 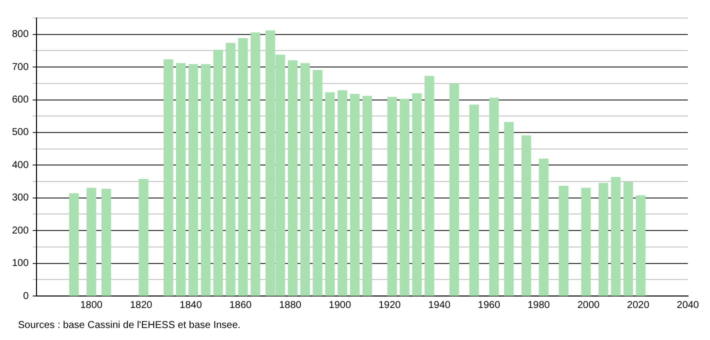 What do you see at coordinates (26, 296) in the screenshot?
I see `y-tick-label: 0` at bounding box center [26, 296].